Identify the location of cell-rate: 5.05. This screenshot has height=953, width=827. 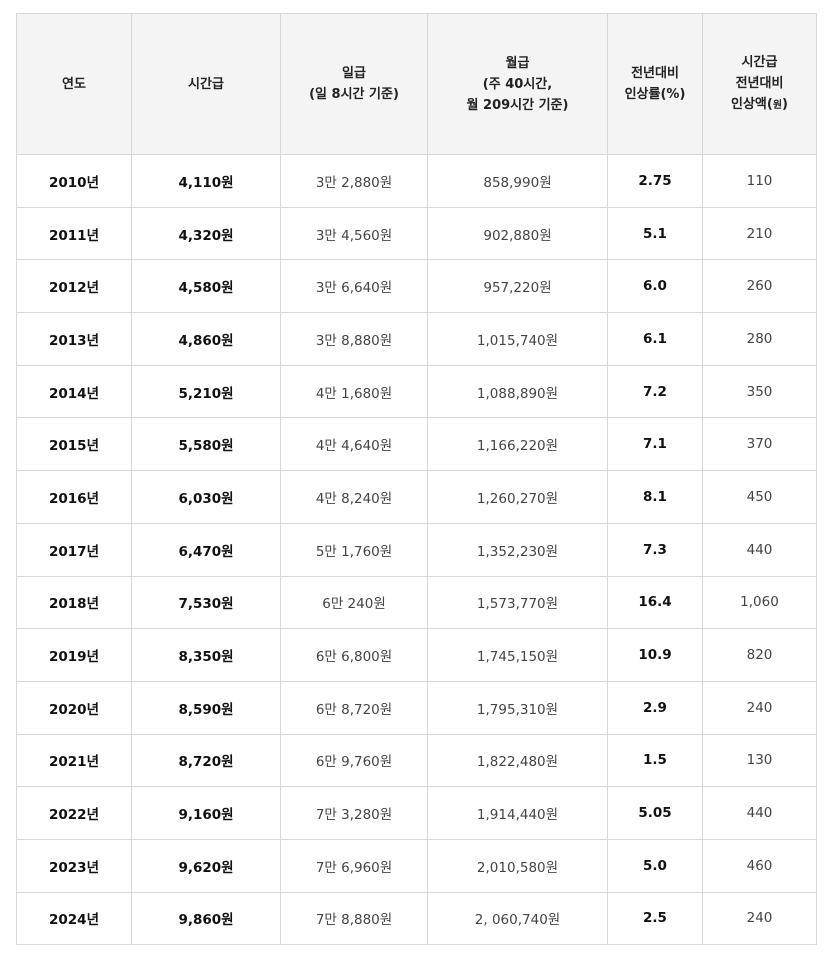
(655, 813).